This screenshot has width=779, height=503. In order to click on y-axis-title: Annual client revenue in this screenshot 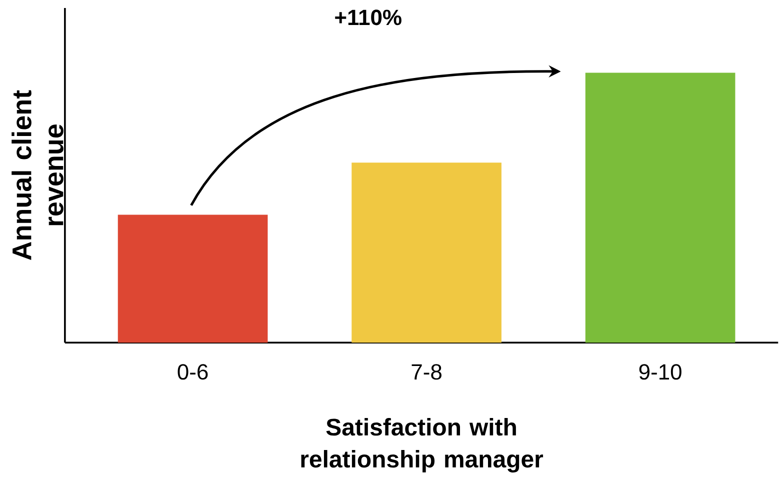, I will do `click(38, 175)`.